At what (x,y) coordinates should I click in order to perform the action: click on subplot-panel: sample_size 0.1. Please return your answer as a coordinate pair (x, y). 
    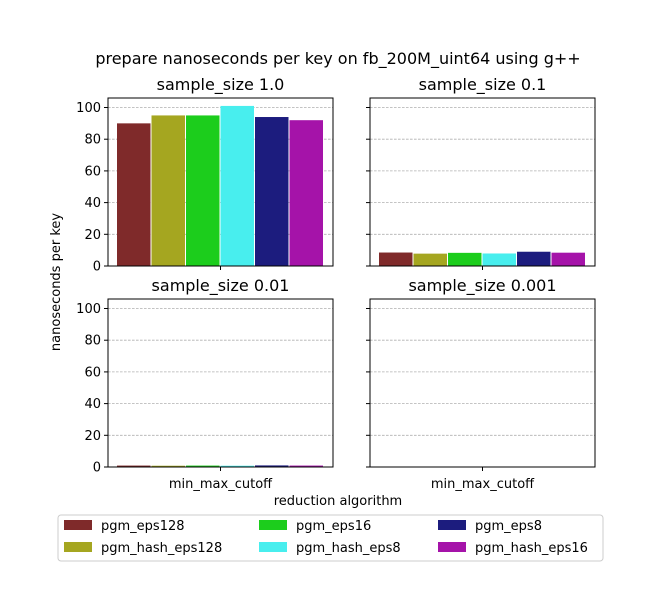
    Looking at the image, I should click on (480, 172).